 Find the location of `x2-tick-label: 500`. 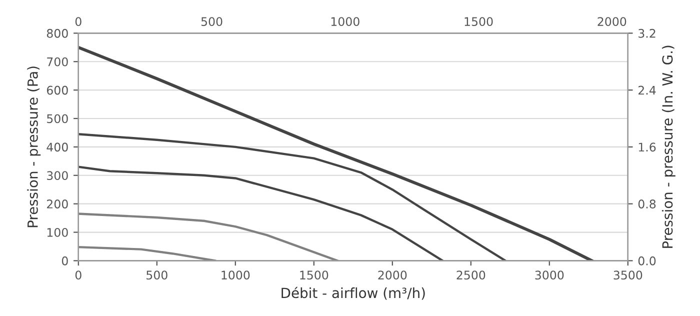

x2-tick-label: 500 is located at coordinates (211, 21).